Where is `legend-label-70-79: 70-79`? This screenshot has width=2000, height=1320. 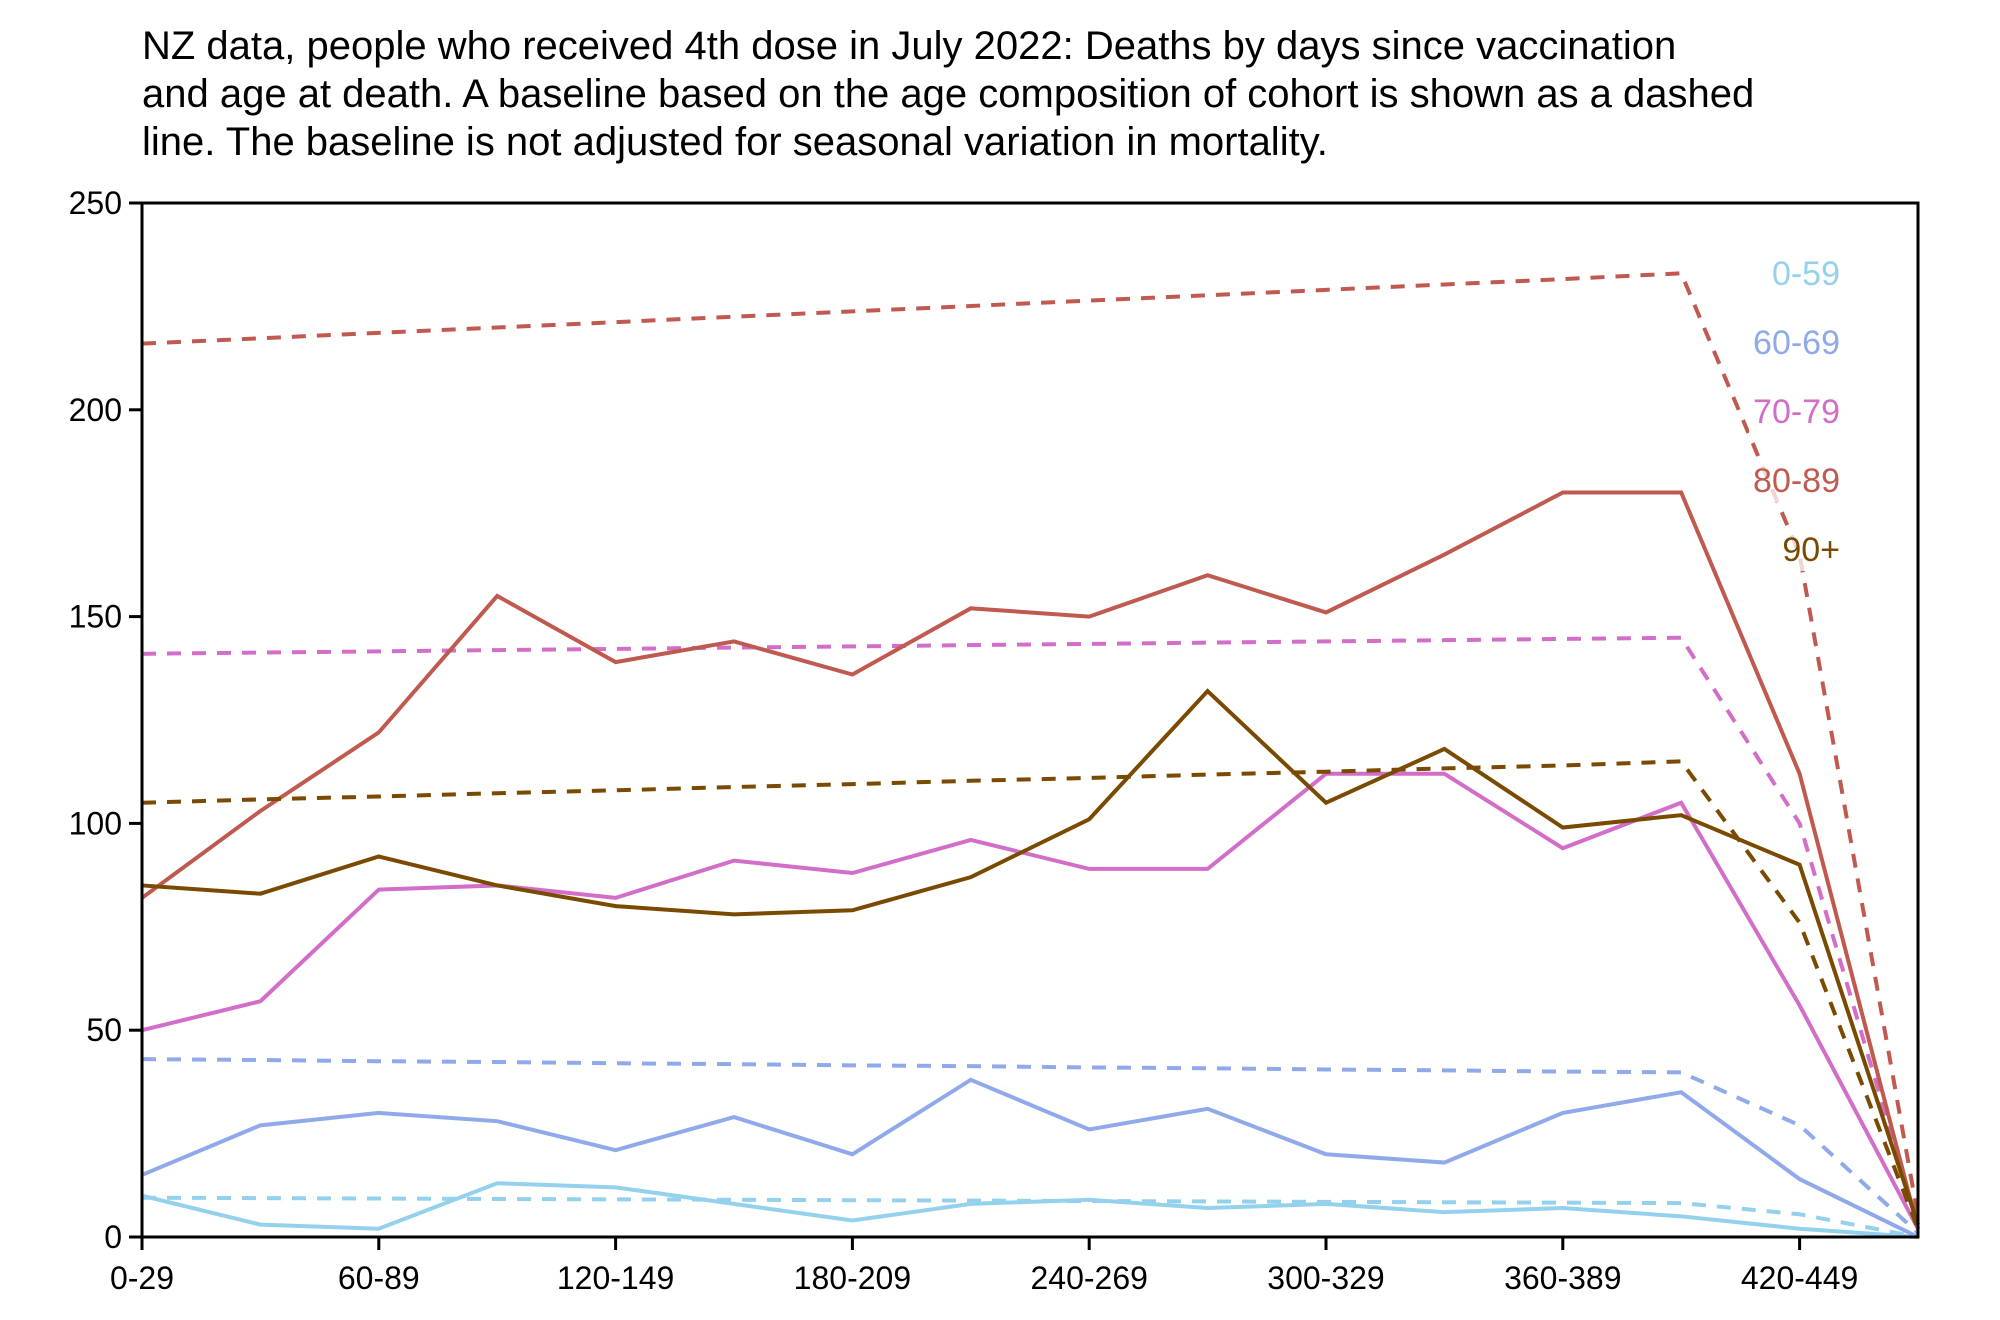 legend-label-70-79: 70-79 is located at coordinates (1796, 412).